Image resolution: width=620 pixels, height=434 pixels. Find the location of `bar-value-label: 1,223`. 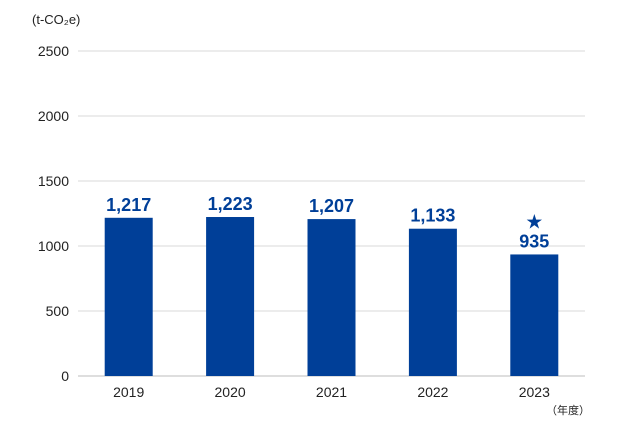

bar-value-label: 1,223 is located at coordinates (230, 204).